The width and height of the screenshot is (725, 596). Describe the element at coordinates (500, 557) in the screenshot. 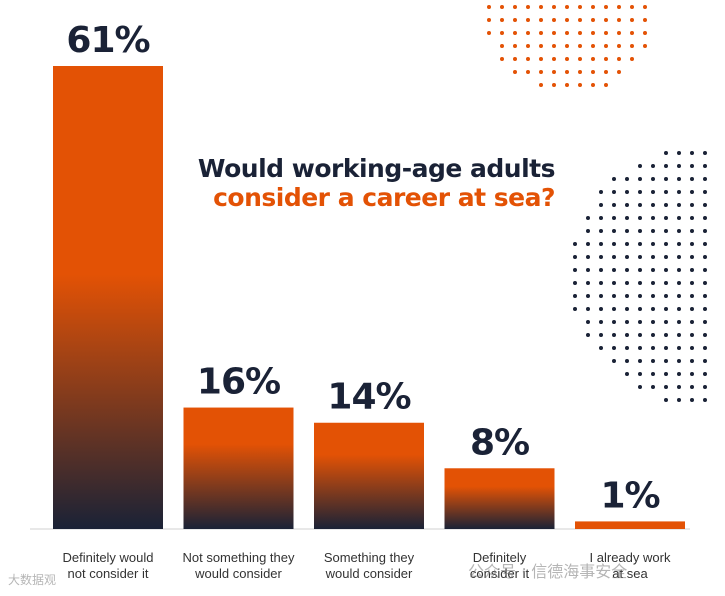

I see `category-label-3-line-0: Definitely` at that location.